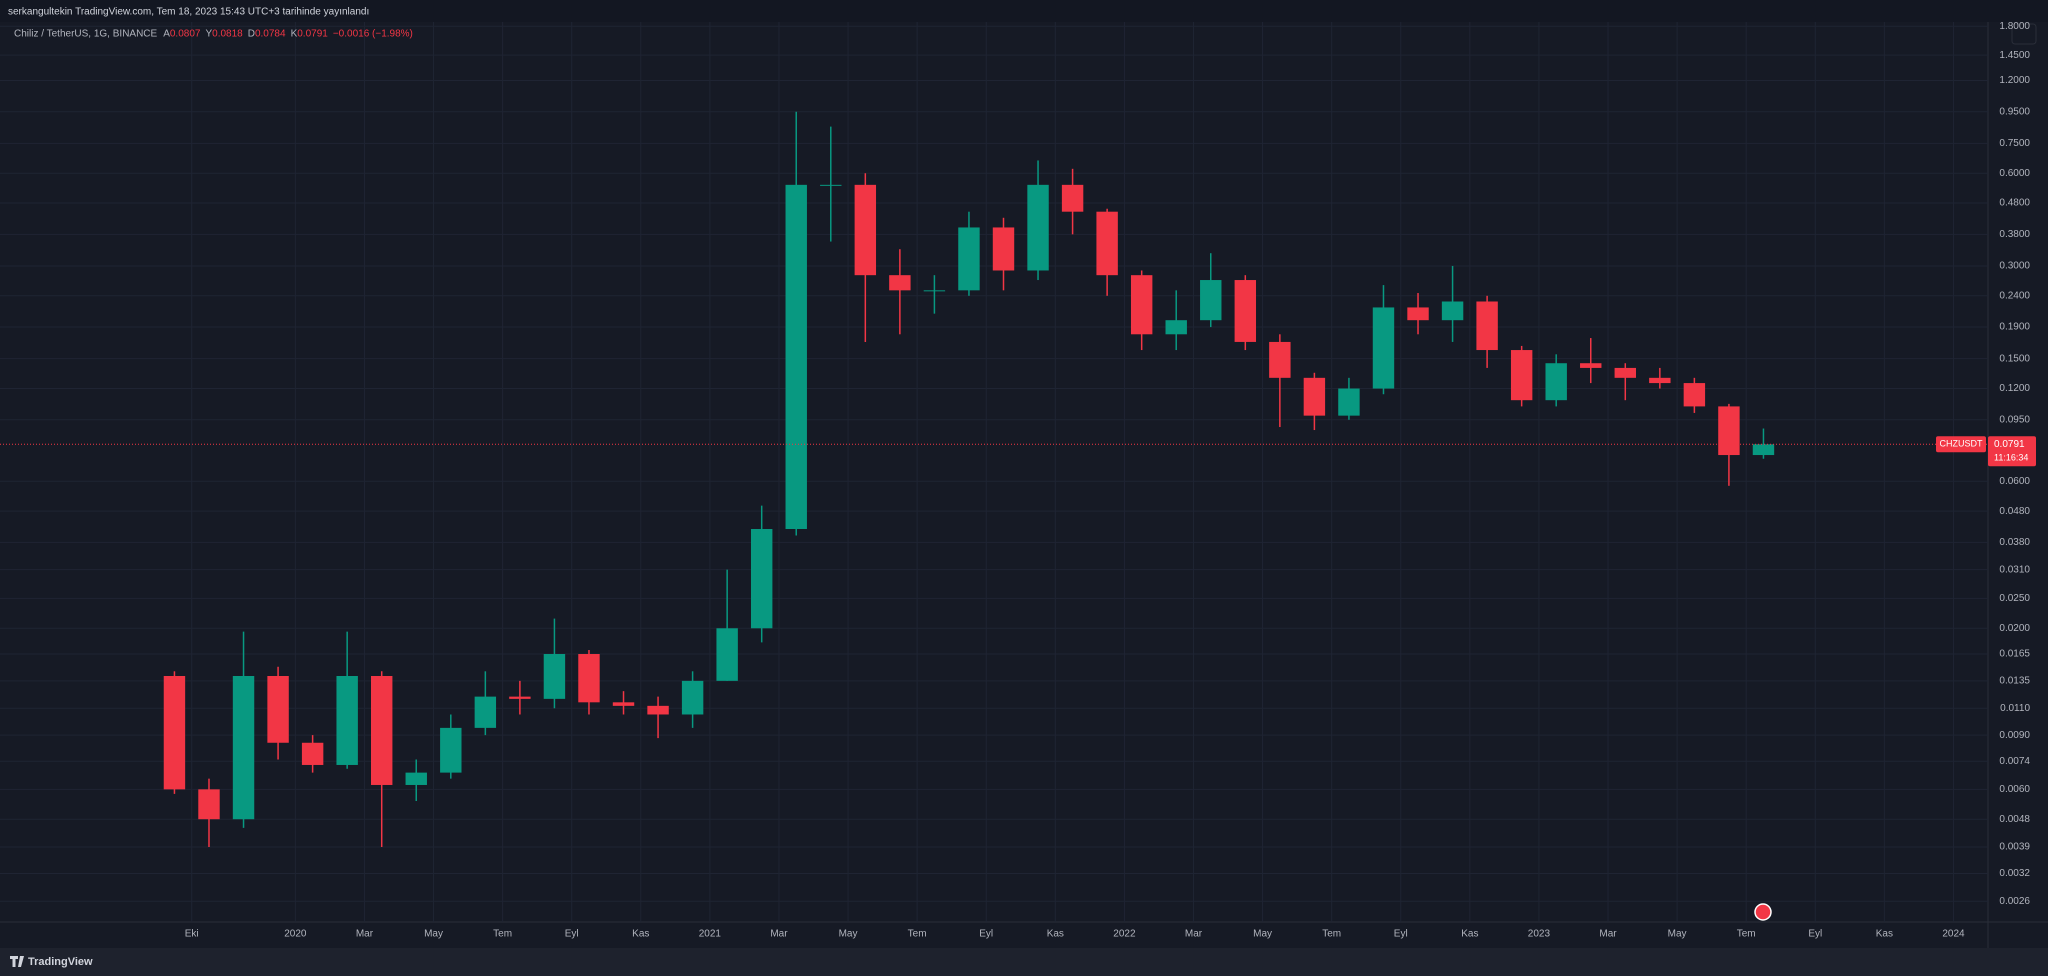  What do you see at coordinates (710, 934) in the screenshot?
I see `x-tick-label: 2021` at bounding box center [710, 934].